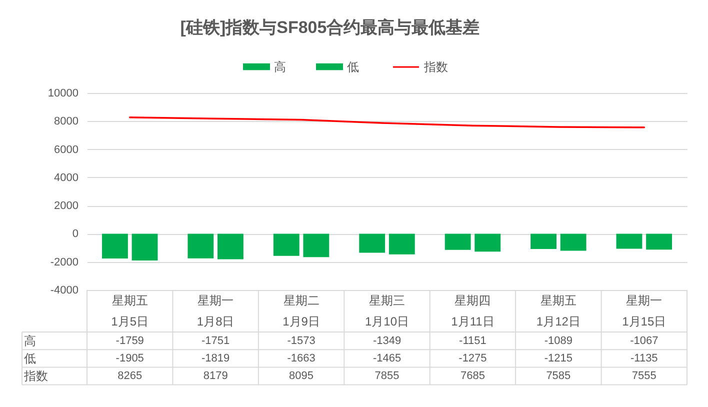 The height and width of the screenshot is (407, 708). Describe the element at coordinates (387, 340) in the screenshot. I see `data-label: -1349` at that location.